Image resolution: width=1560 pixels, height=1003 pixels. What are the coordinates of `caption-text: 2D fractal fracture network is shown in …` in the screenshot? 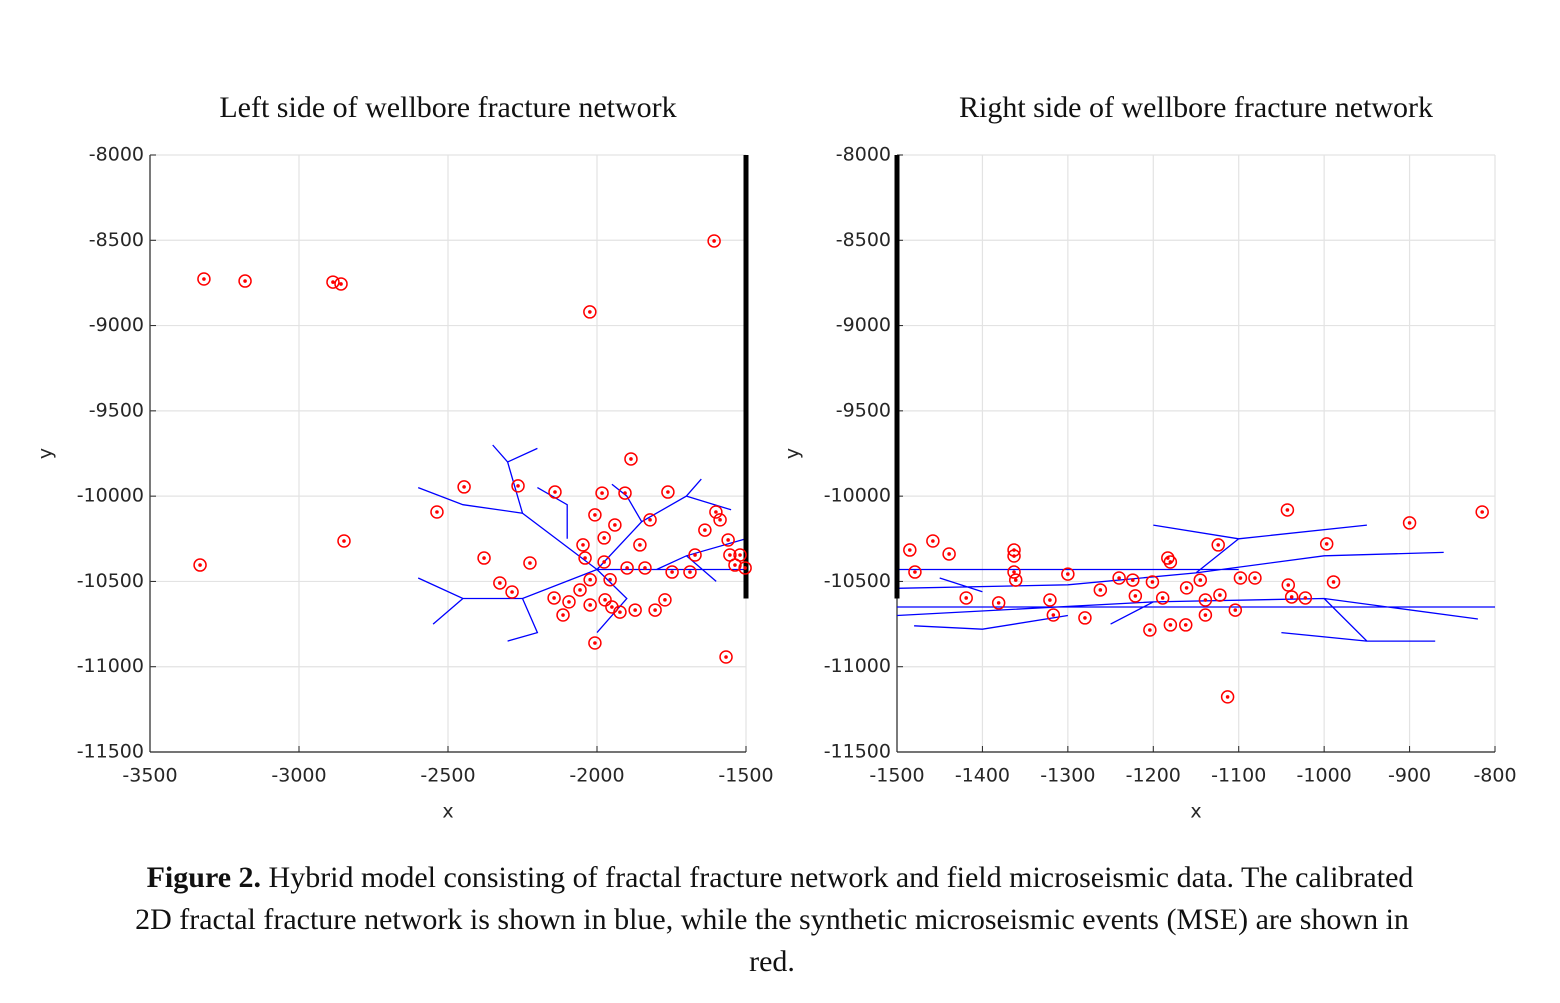 It's located at (772, 919).